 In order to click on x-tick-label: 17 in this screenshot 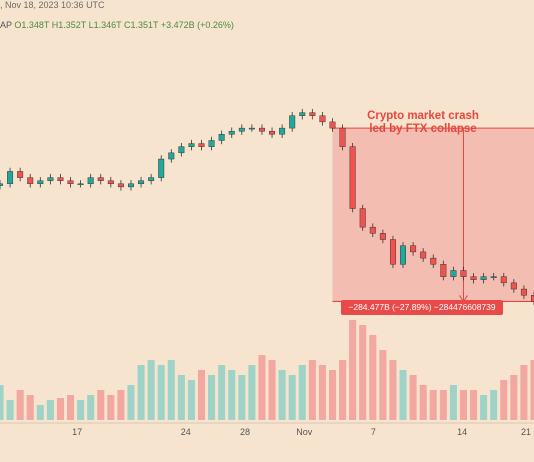, I will do `click(77, 432)`.